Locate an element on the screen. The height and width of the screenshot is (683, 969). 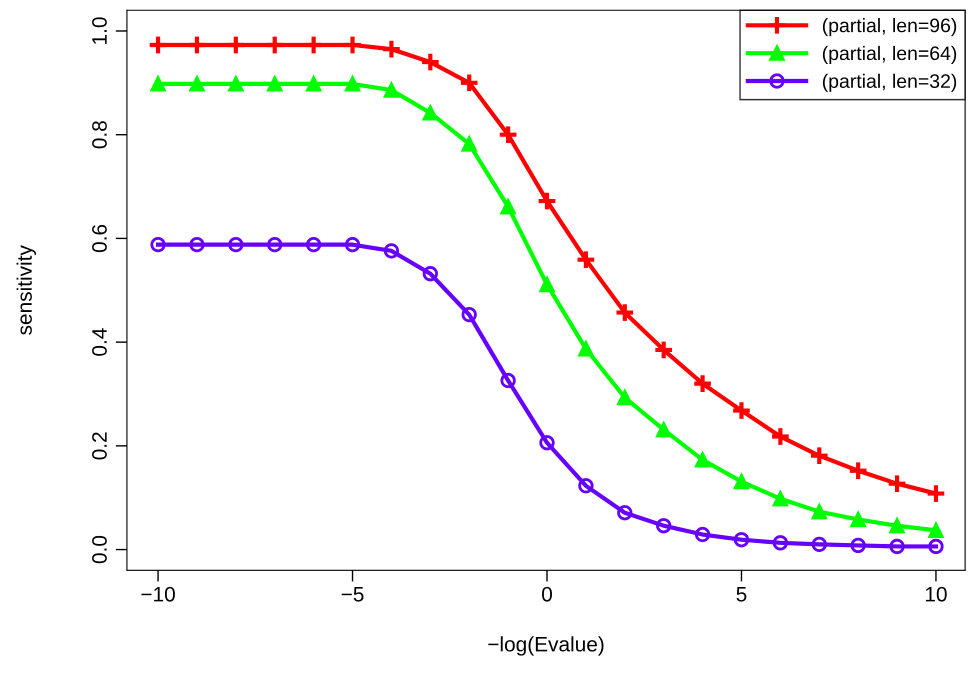
legend-label: (partial, len=96) is located at coordinates (889, 27).